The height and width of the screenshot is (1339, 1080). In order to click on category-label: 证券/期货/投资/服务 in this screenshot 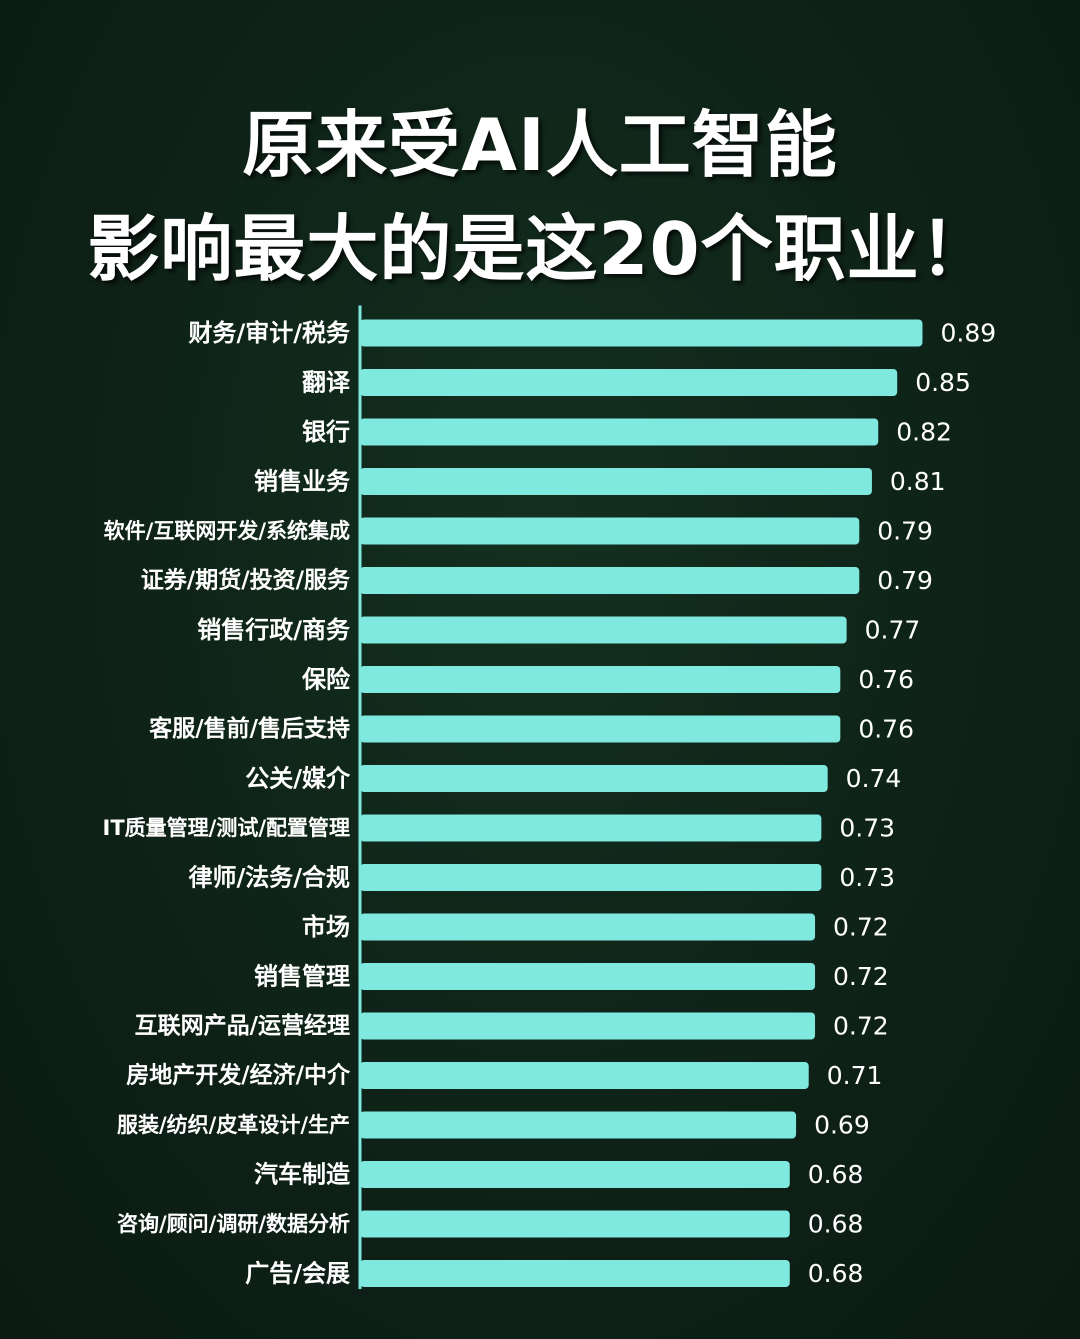, I will do `click(246, 580)`.